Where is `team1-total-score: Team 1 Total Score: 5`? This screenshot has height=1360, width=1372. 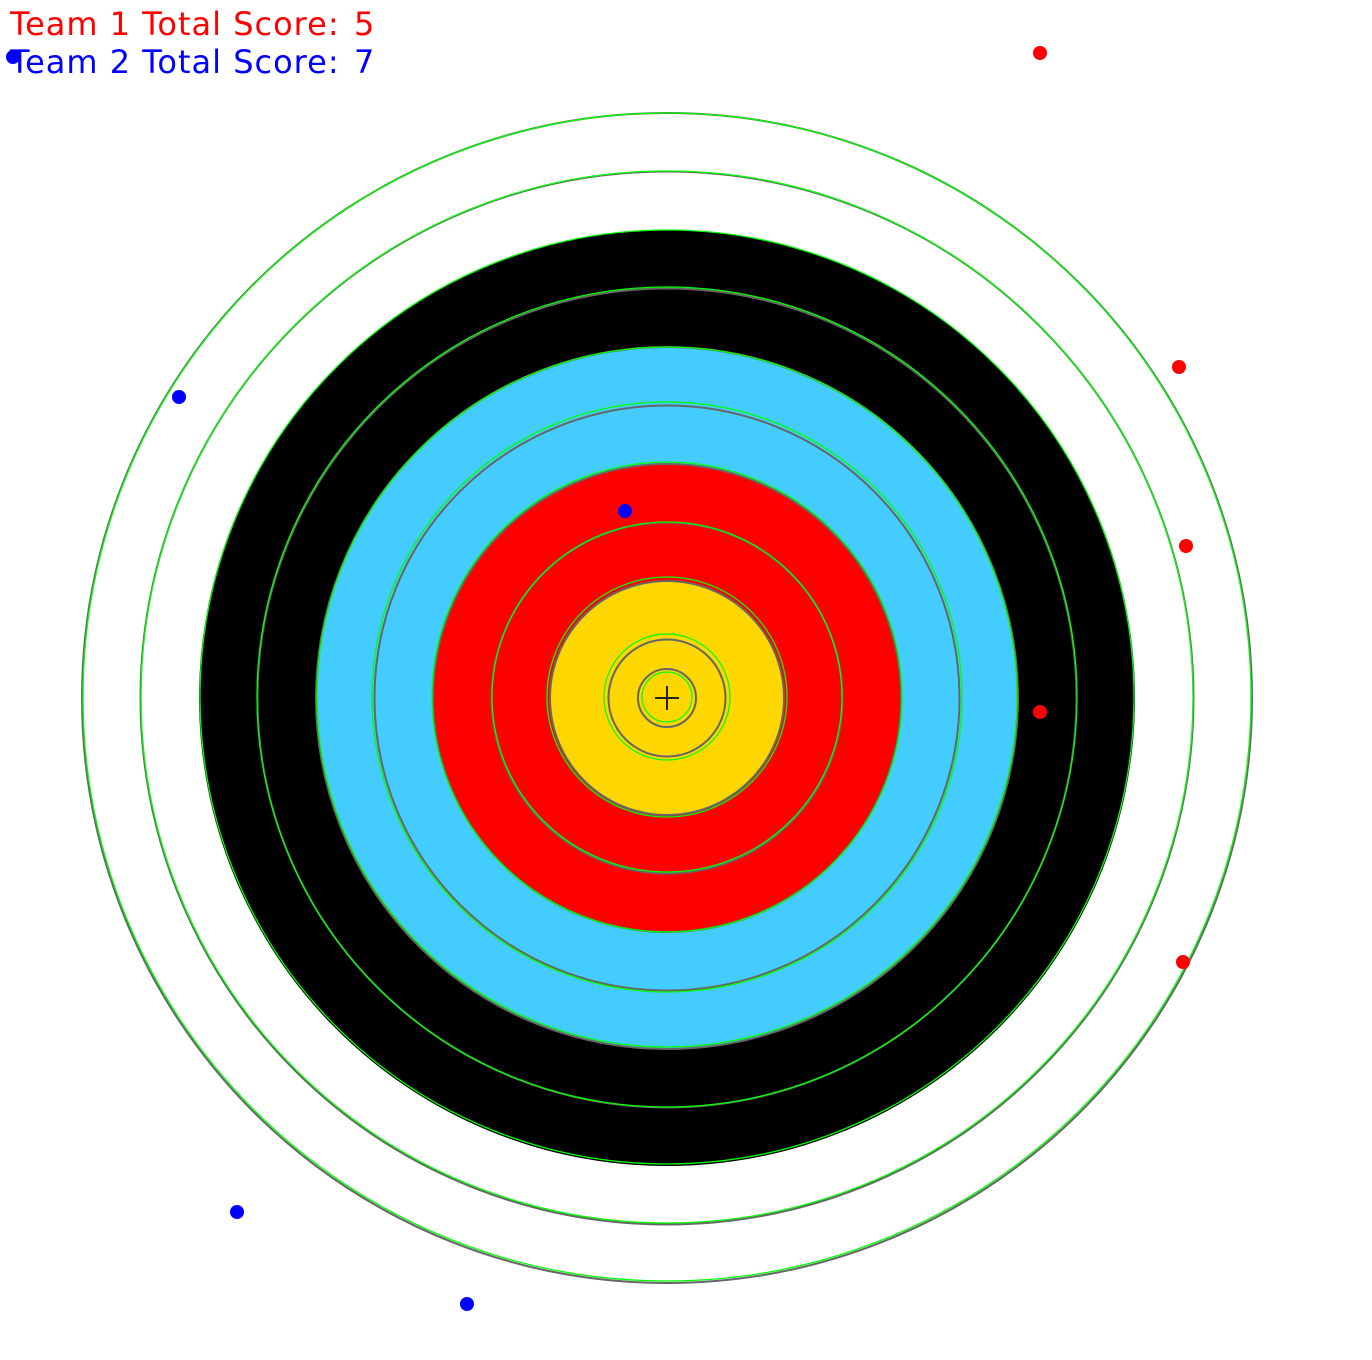
team1-total-score: Team 1 Total Score: 5 is located at coordinates (192, 24).